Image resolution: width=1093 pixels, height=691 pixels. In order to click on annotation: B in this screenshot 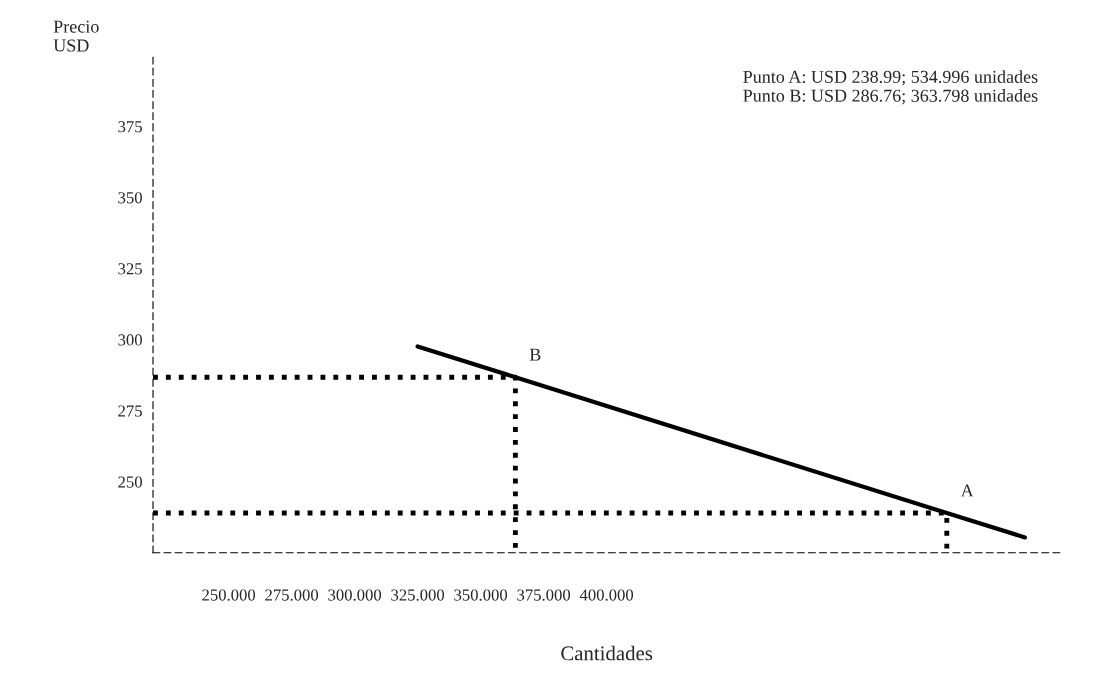, I will do `click(535, 354)`.